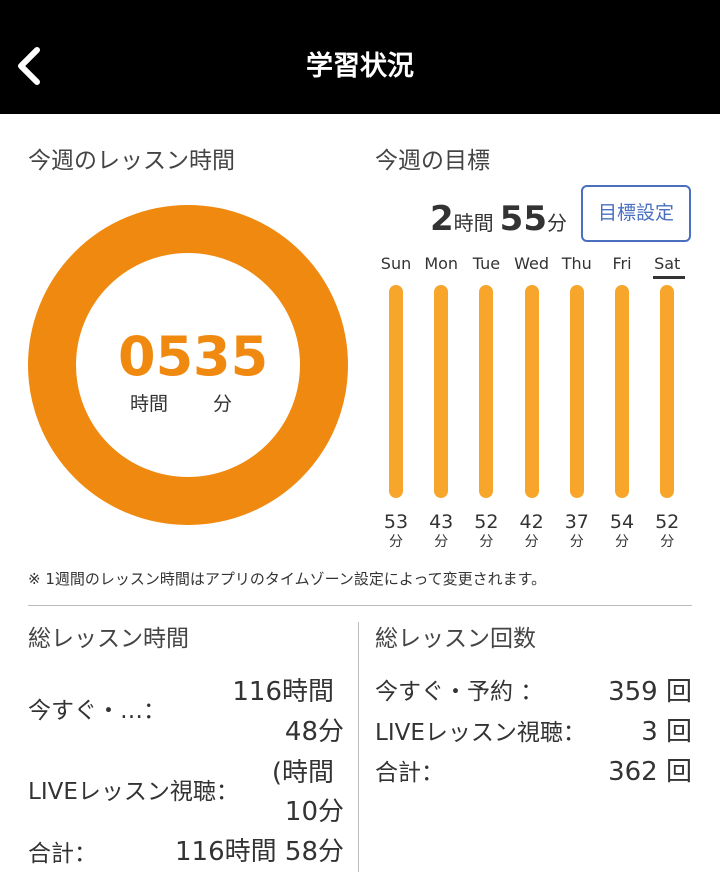 Image resolution: width=720 pixels, height=883 pixels. Describe the element at coordinates (156, 356) in the screenshot. I see `weekly-hours-value: 05` at that location.